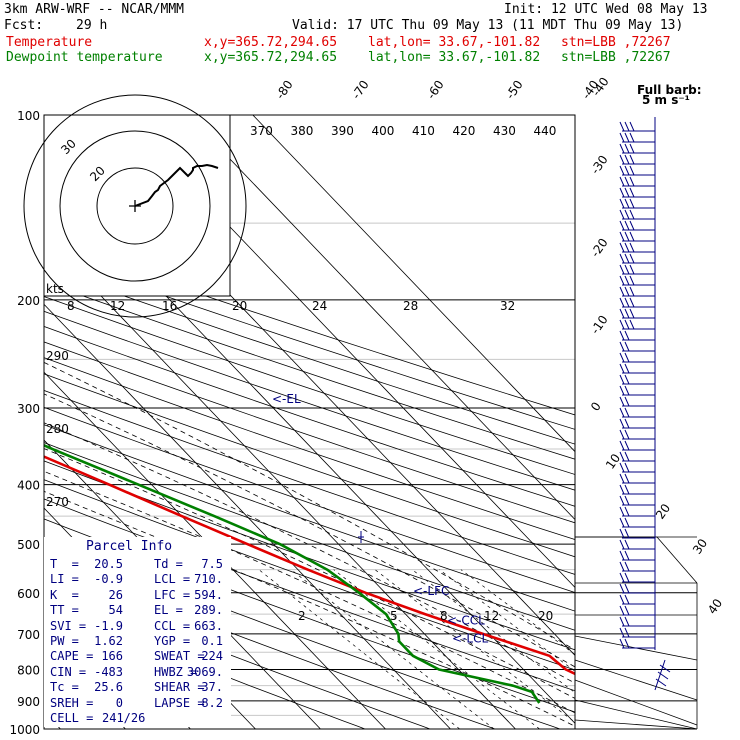  What do you see at coordinates (119, 702) in the screenshot?
I see `parcel-value: 0` at bounding box center [119, 702].